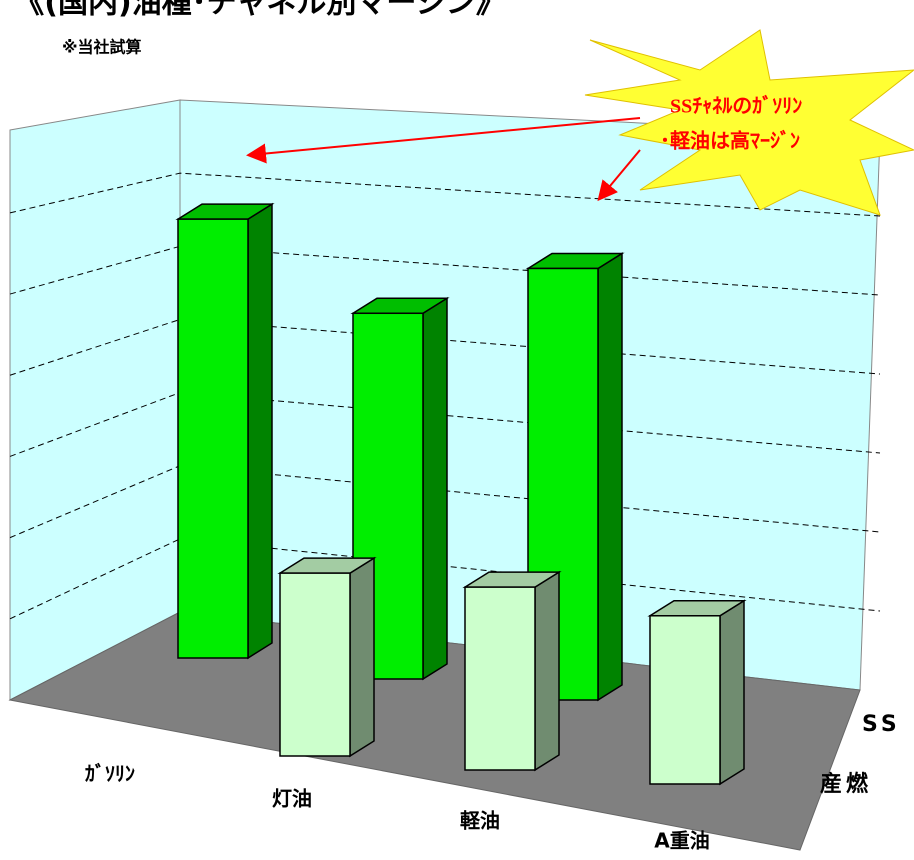  Describe the element at coordinates (292, 799) in the screenshot. I see `x-tick-label: 灯油` at that location.